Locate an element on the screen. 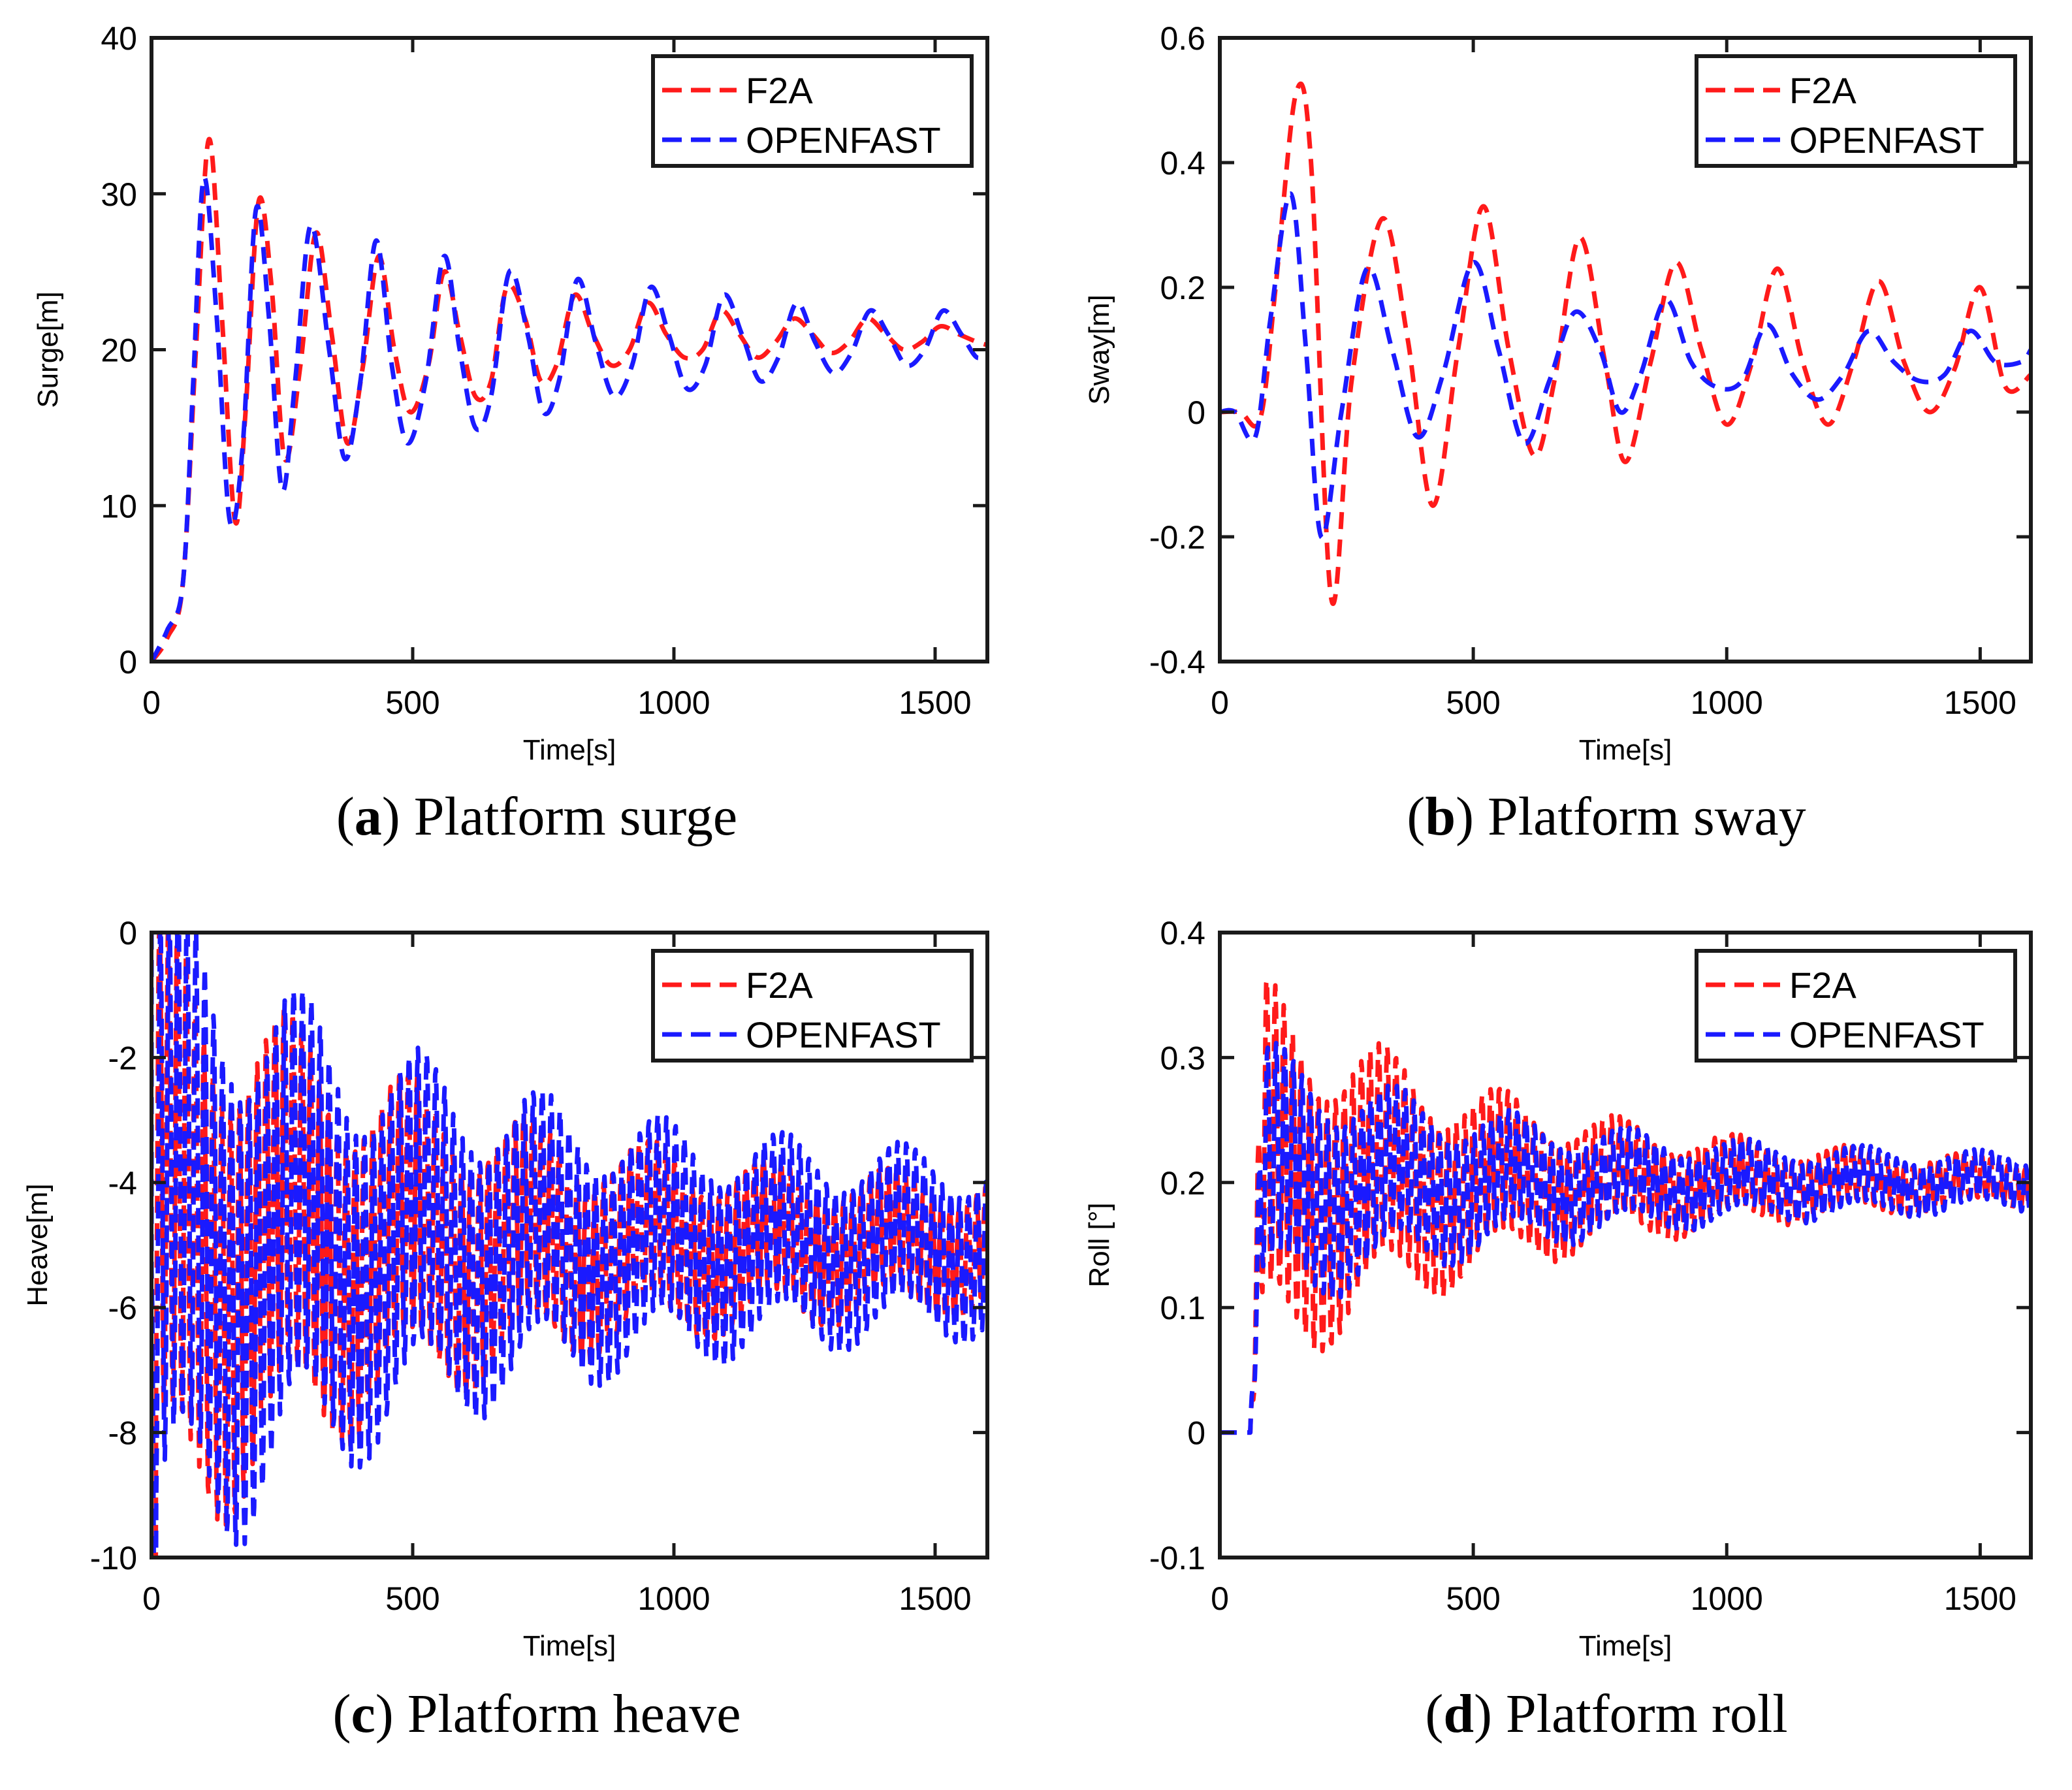 The width and height of the screenshot is (2072, 1790). caption-text: Platform heave is located at coordinates (574, 1714).